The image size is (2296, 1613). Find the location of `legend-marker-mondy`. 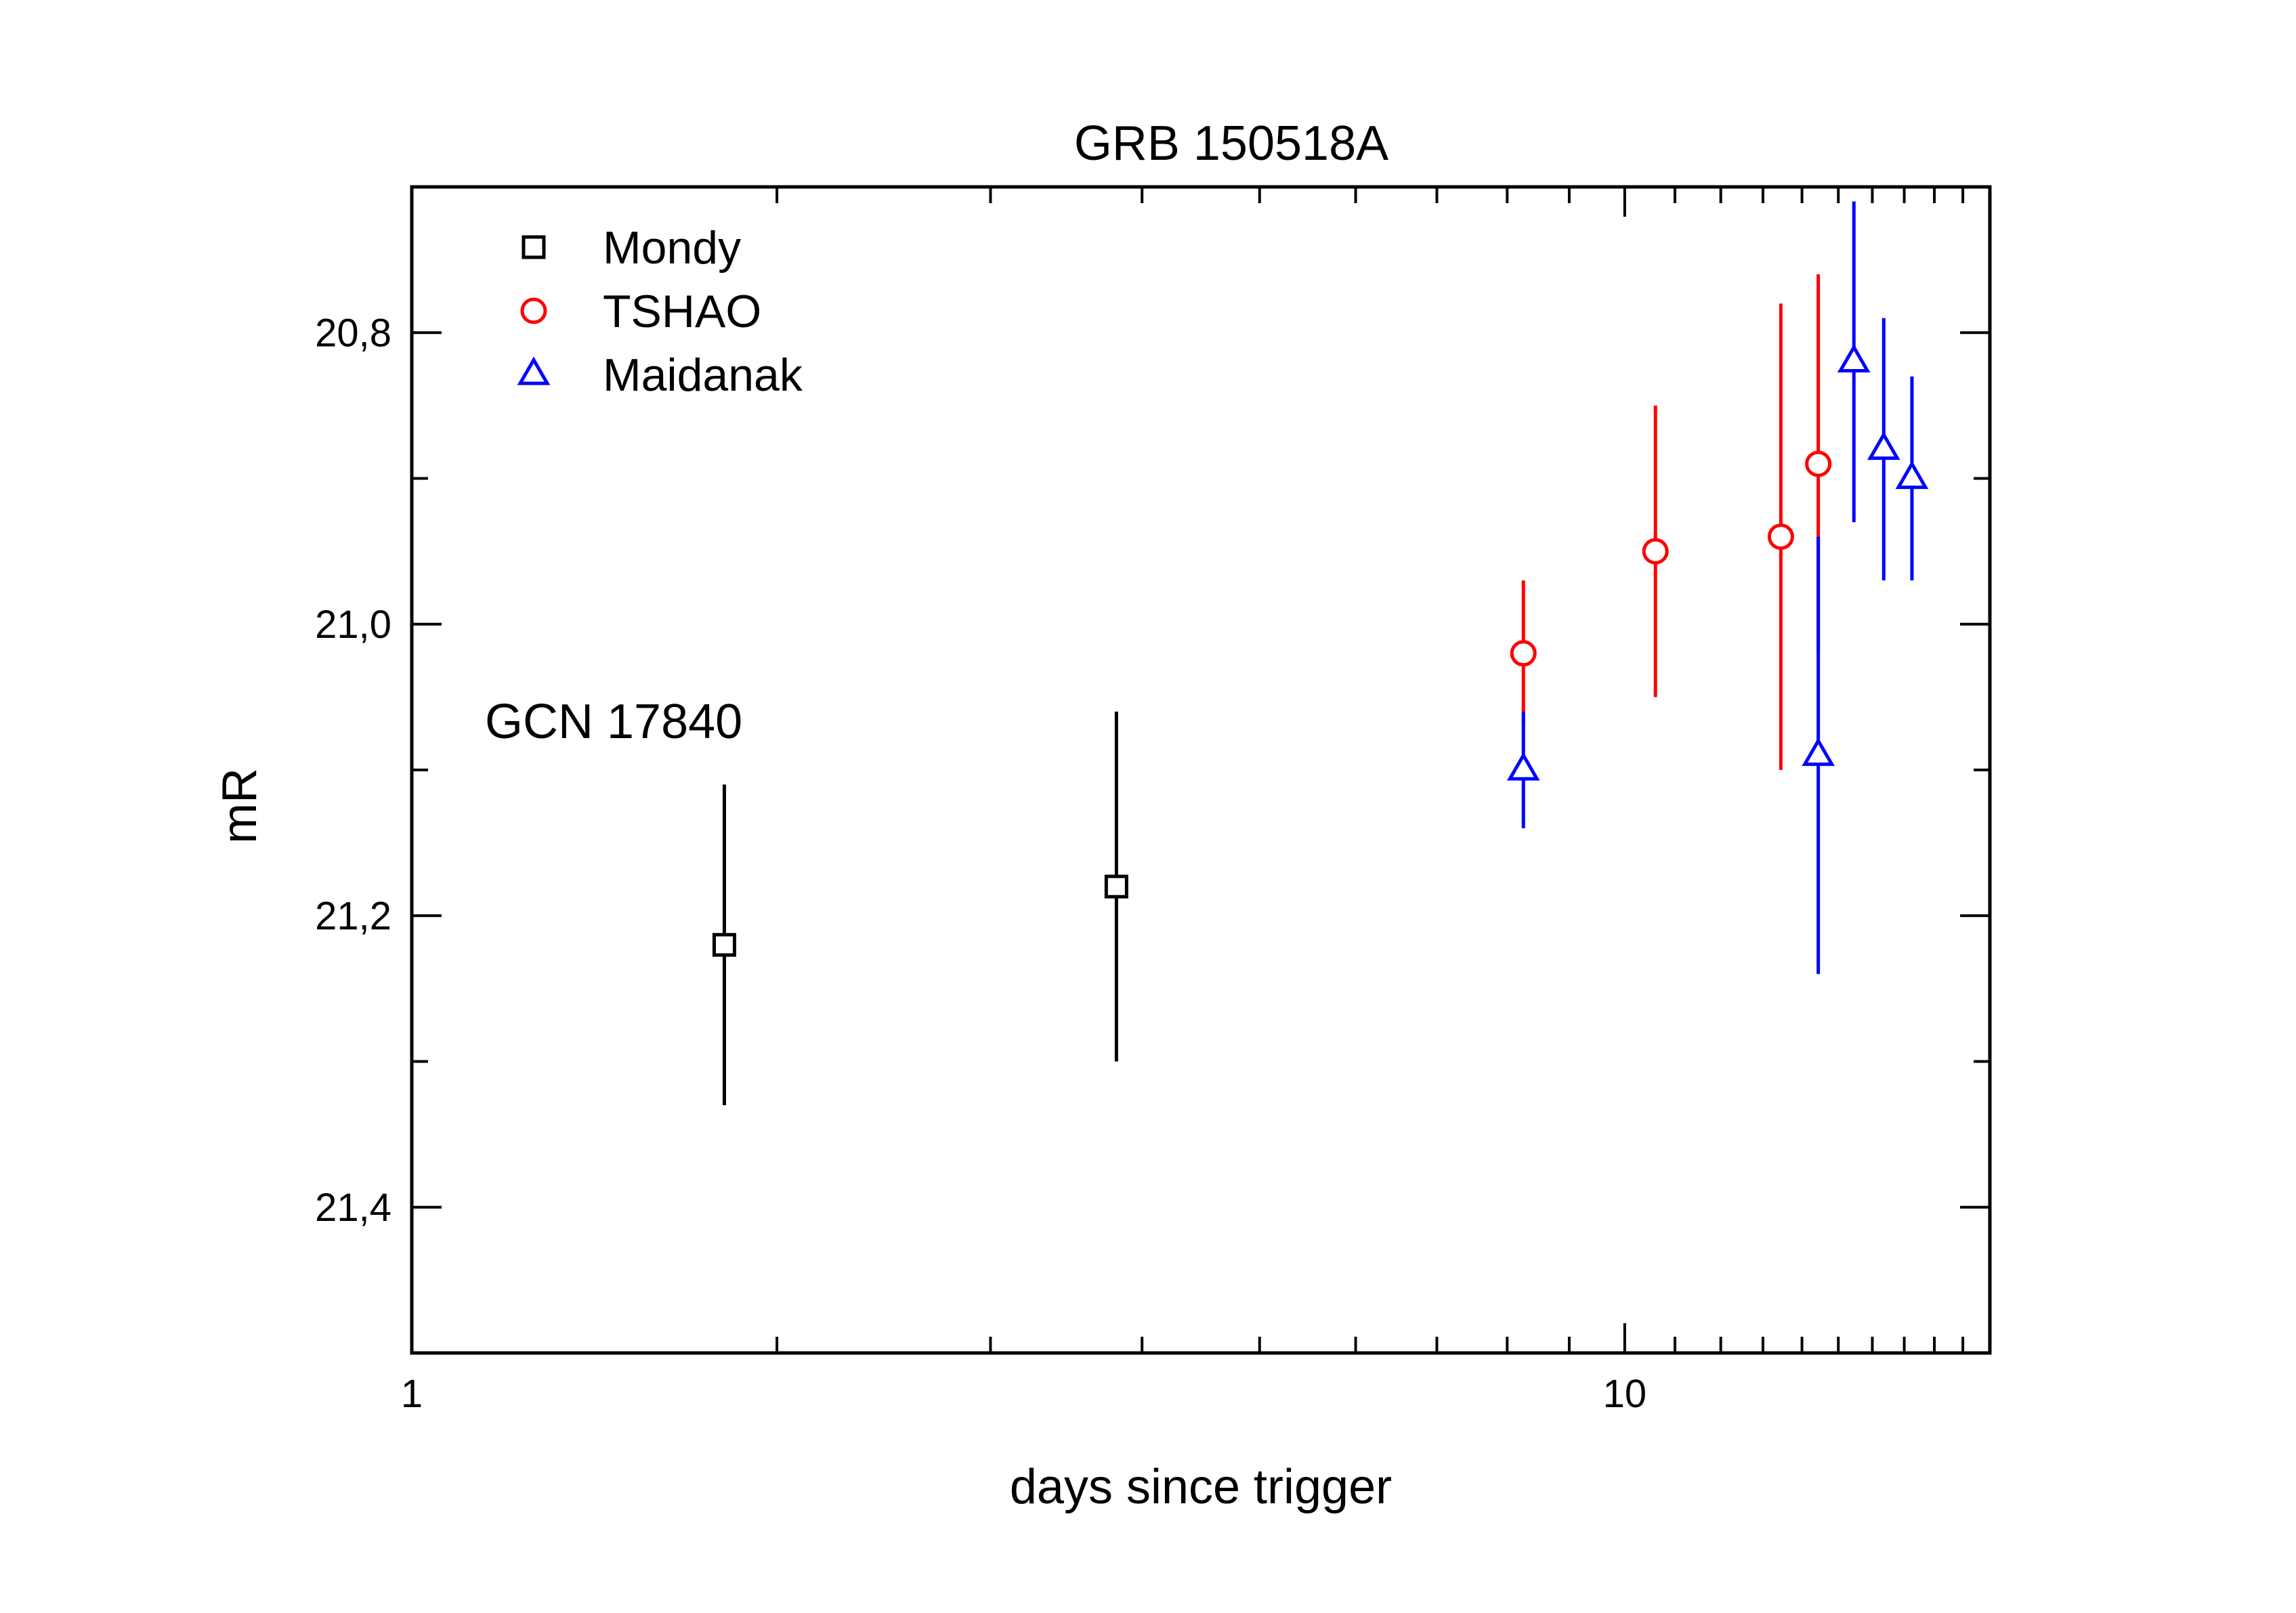

legend-marker-mondy is located at coordinates (534, 247).